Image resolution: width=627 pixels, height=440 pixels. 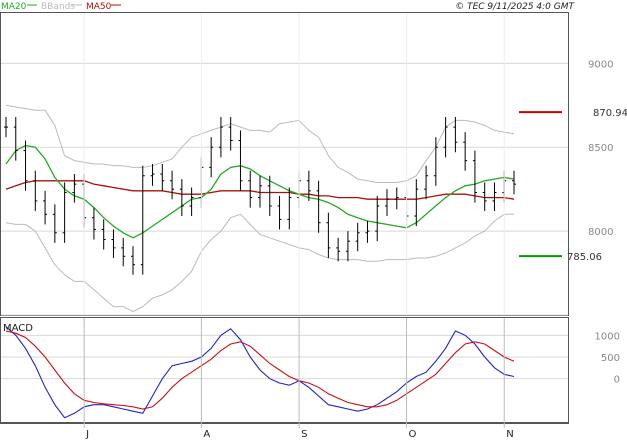 I want to click on copyright-text: © TEC 9/11/2025 4:0 GMT, so click(x=515, y=7).